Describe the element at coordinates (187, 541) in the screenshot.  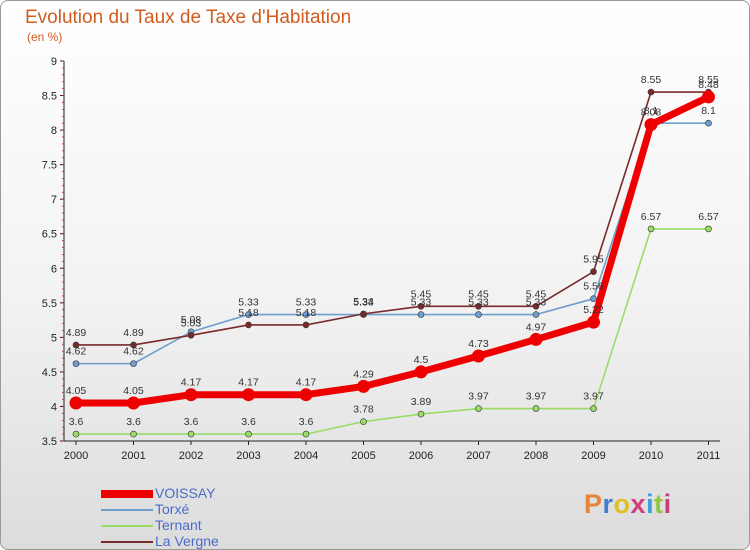
I see `legend-label: La Vergne` at that location.